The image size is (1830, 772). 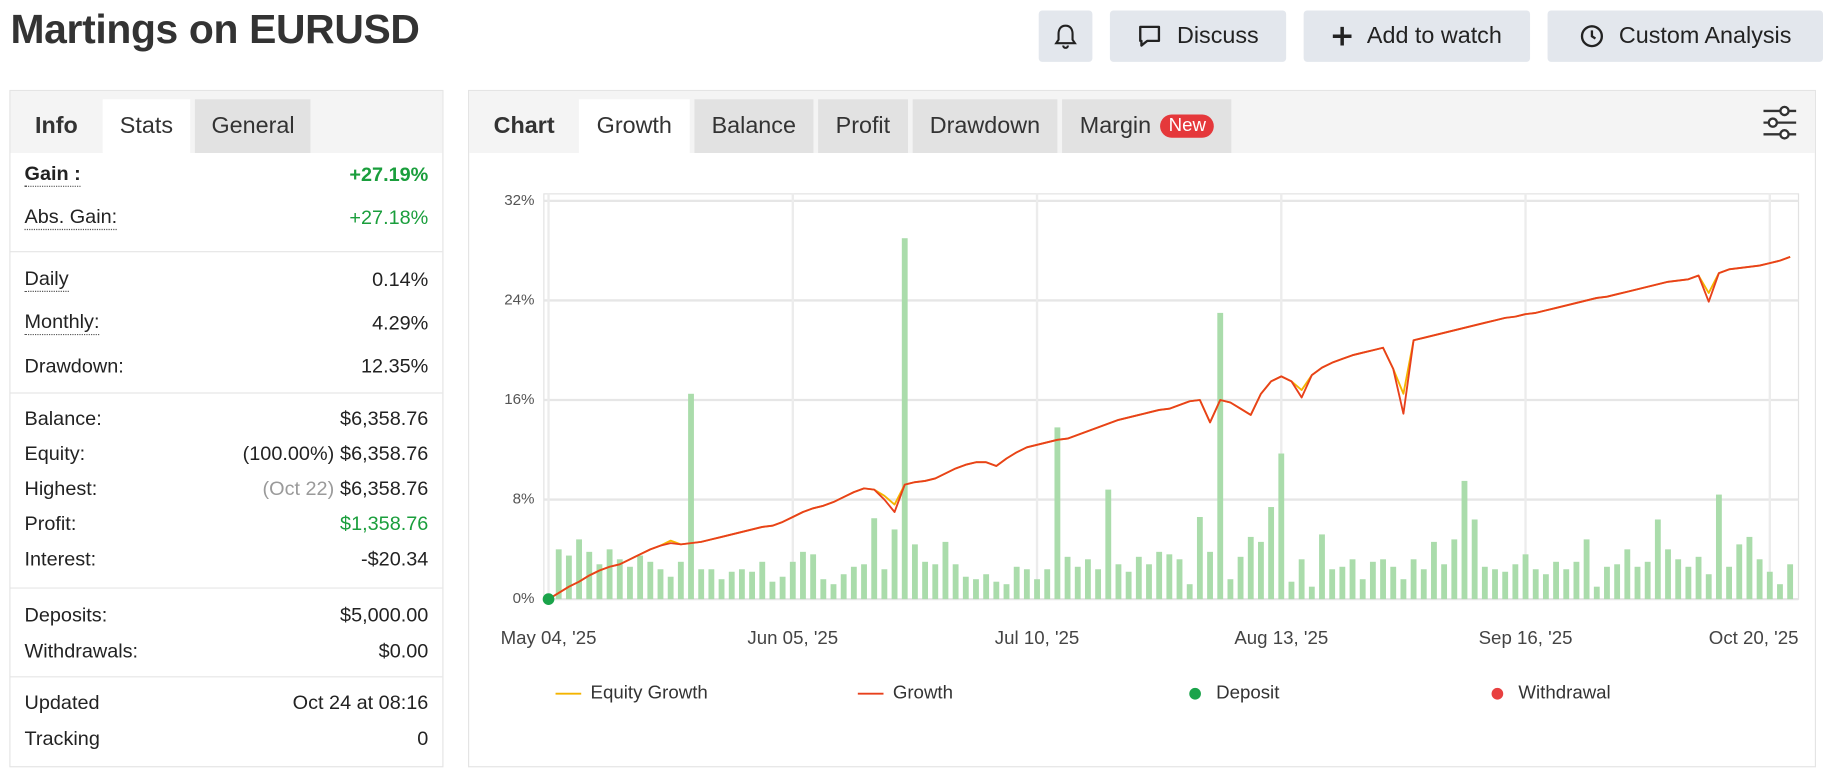 I want to click on tab: Drawdown, so click(x=985, y=126).